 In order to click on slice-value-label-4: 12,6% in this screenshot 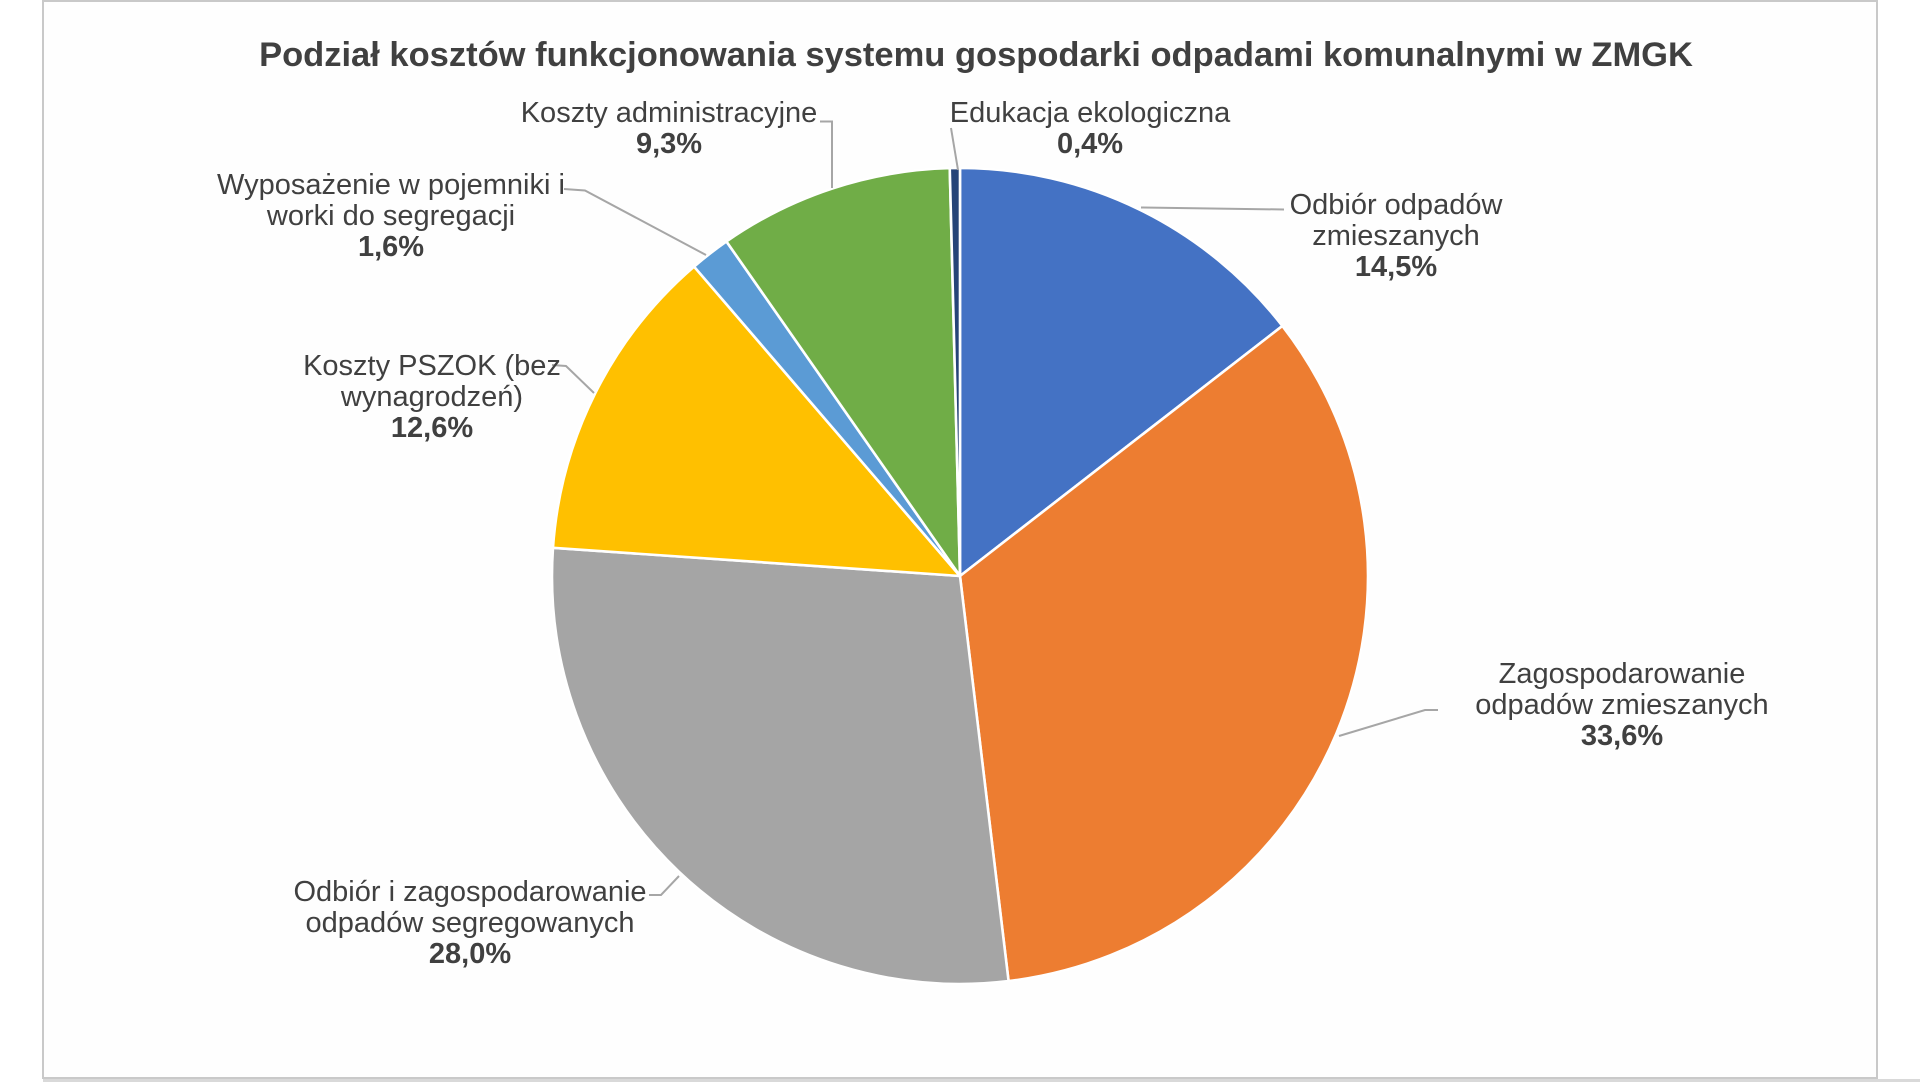, I will do `click(432, 428)`.